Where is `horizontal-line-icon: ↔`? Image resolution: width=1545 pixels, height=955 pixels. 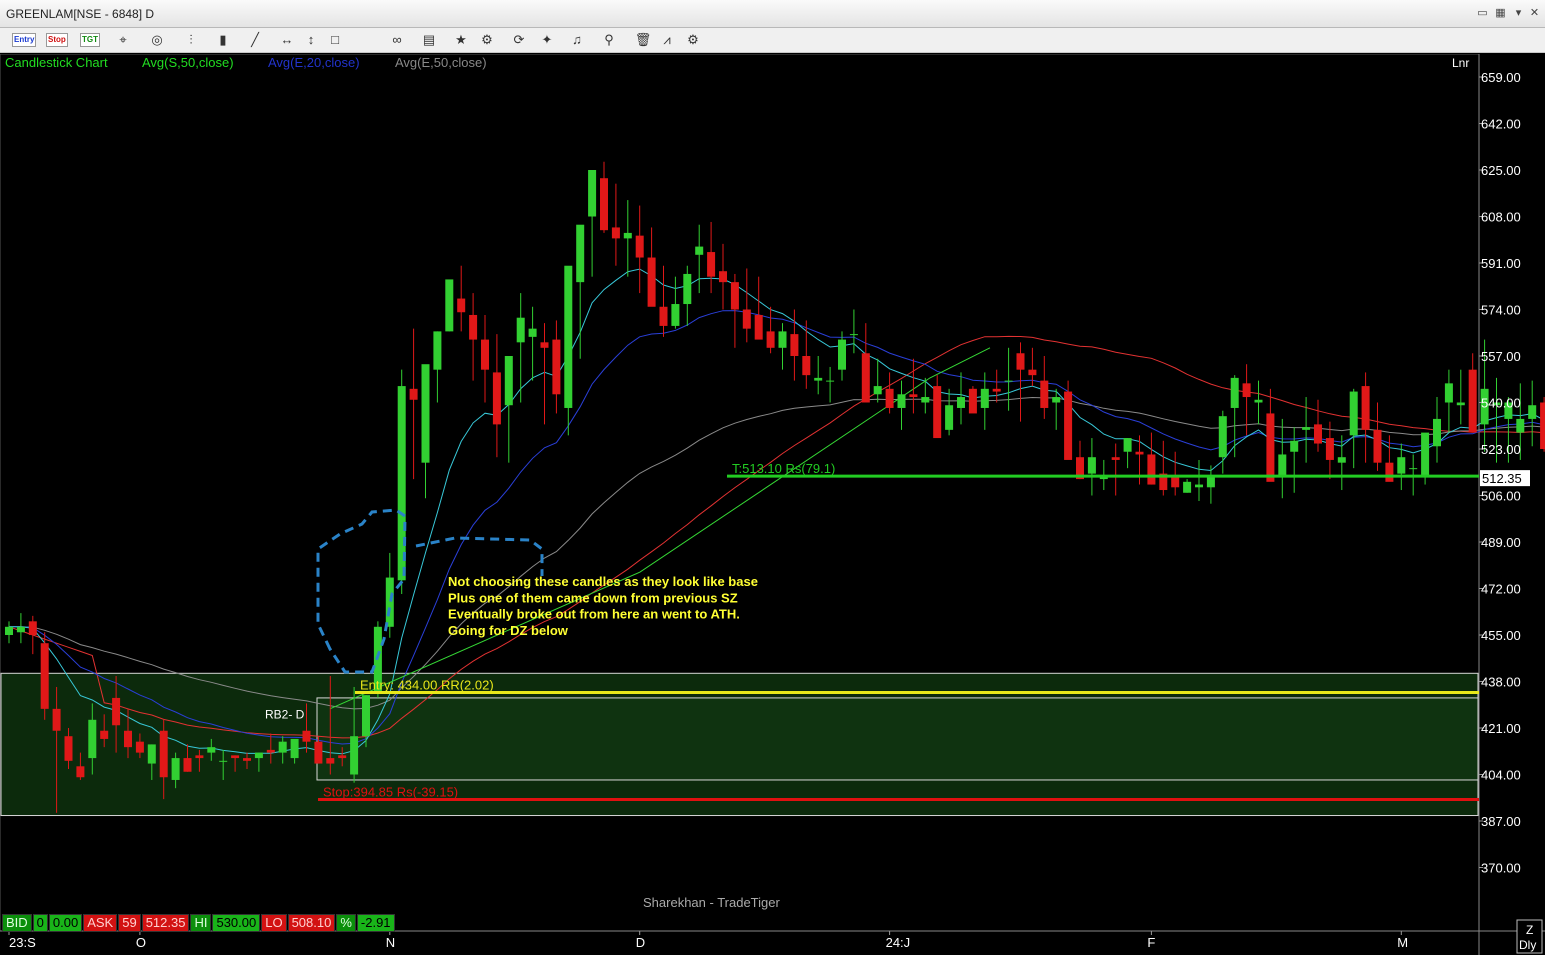
horizontal-line-icon: ↔ is located at coordinates (287, 39).